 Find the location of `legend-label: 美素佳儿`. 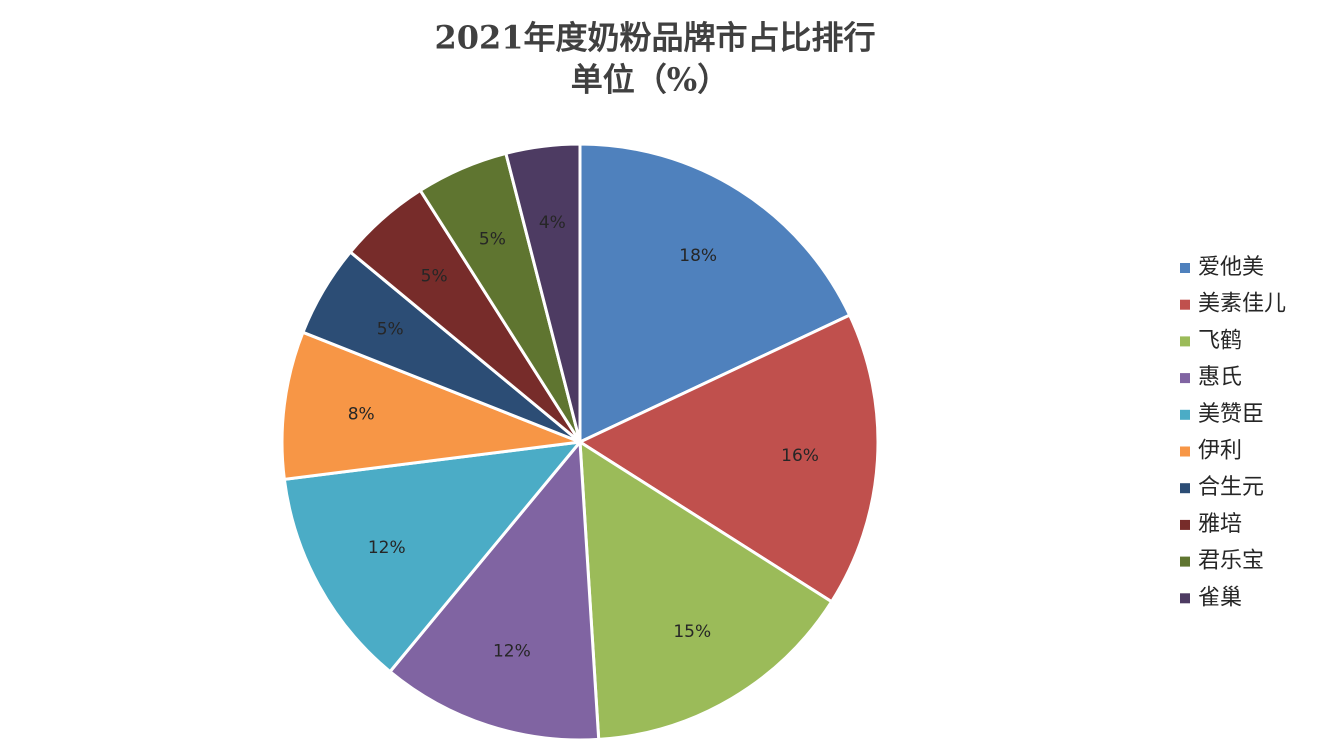

legend-label: 美素佳儿 is located at coordinates (1242, 304).